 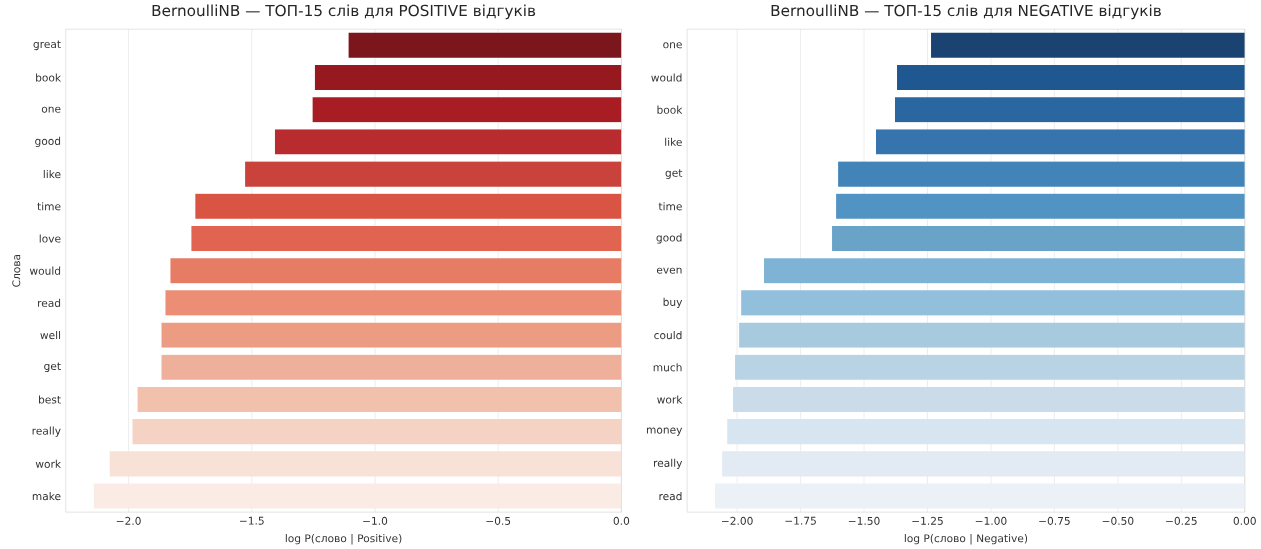 What do you see at coordinates (252, 520) in the screenshot?
I see `x-tick-label: −1.5` at bounding box center [252, 520].